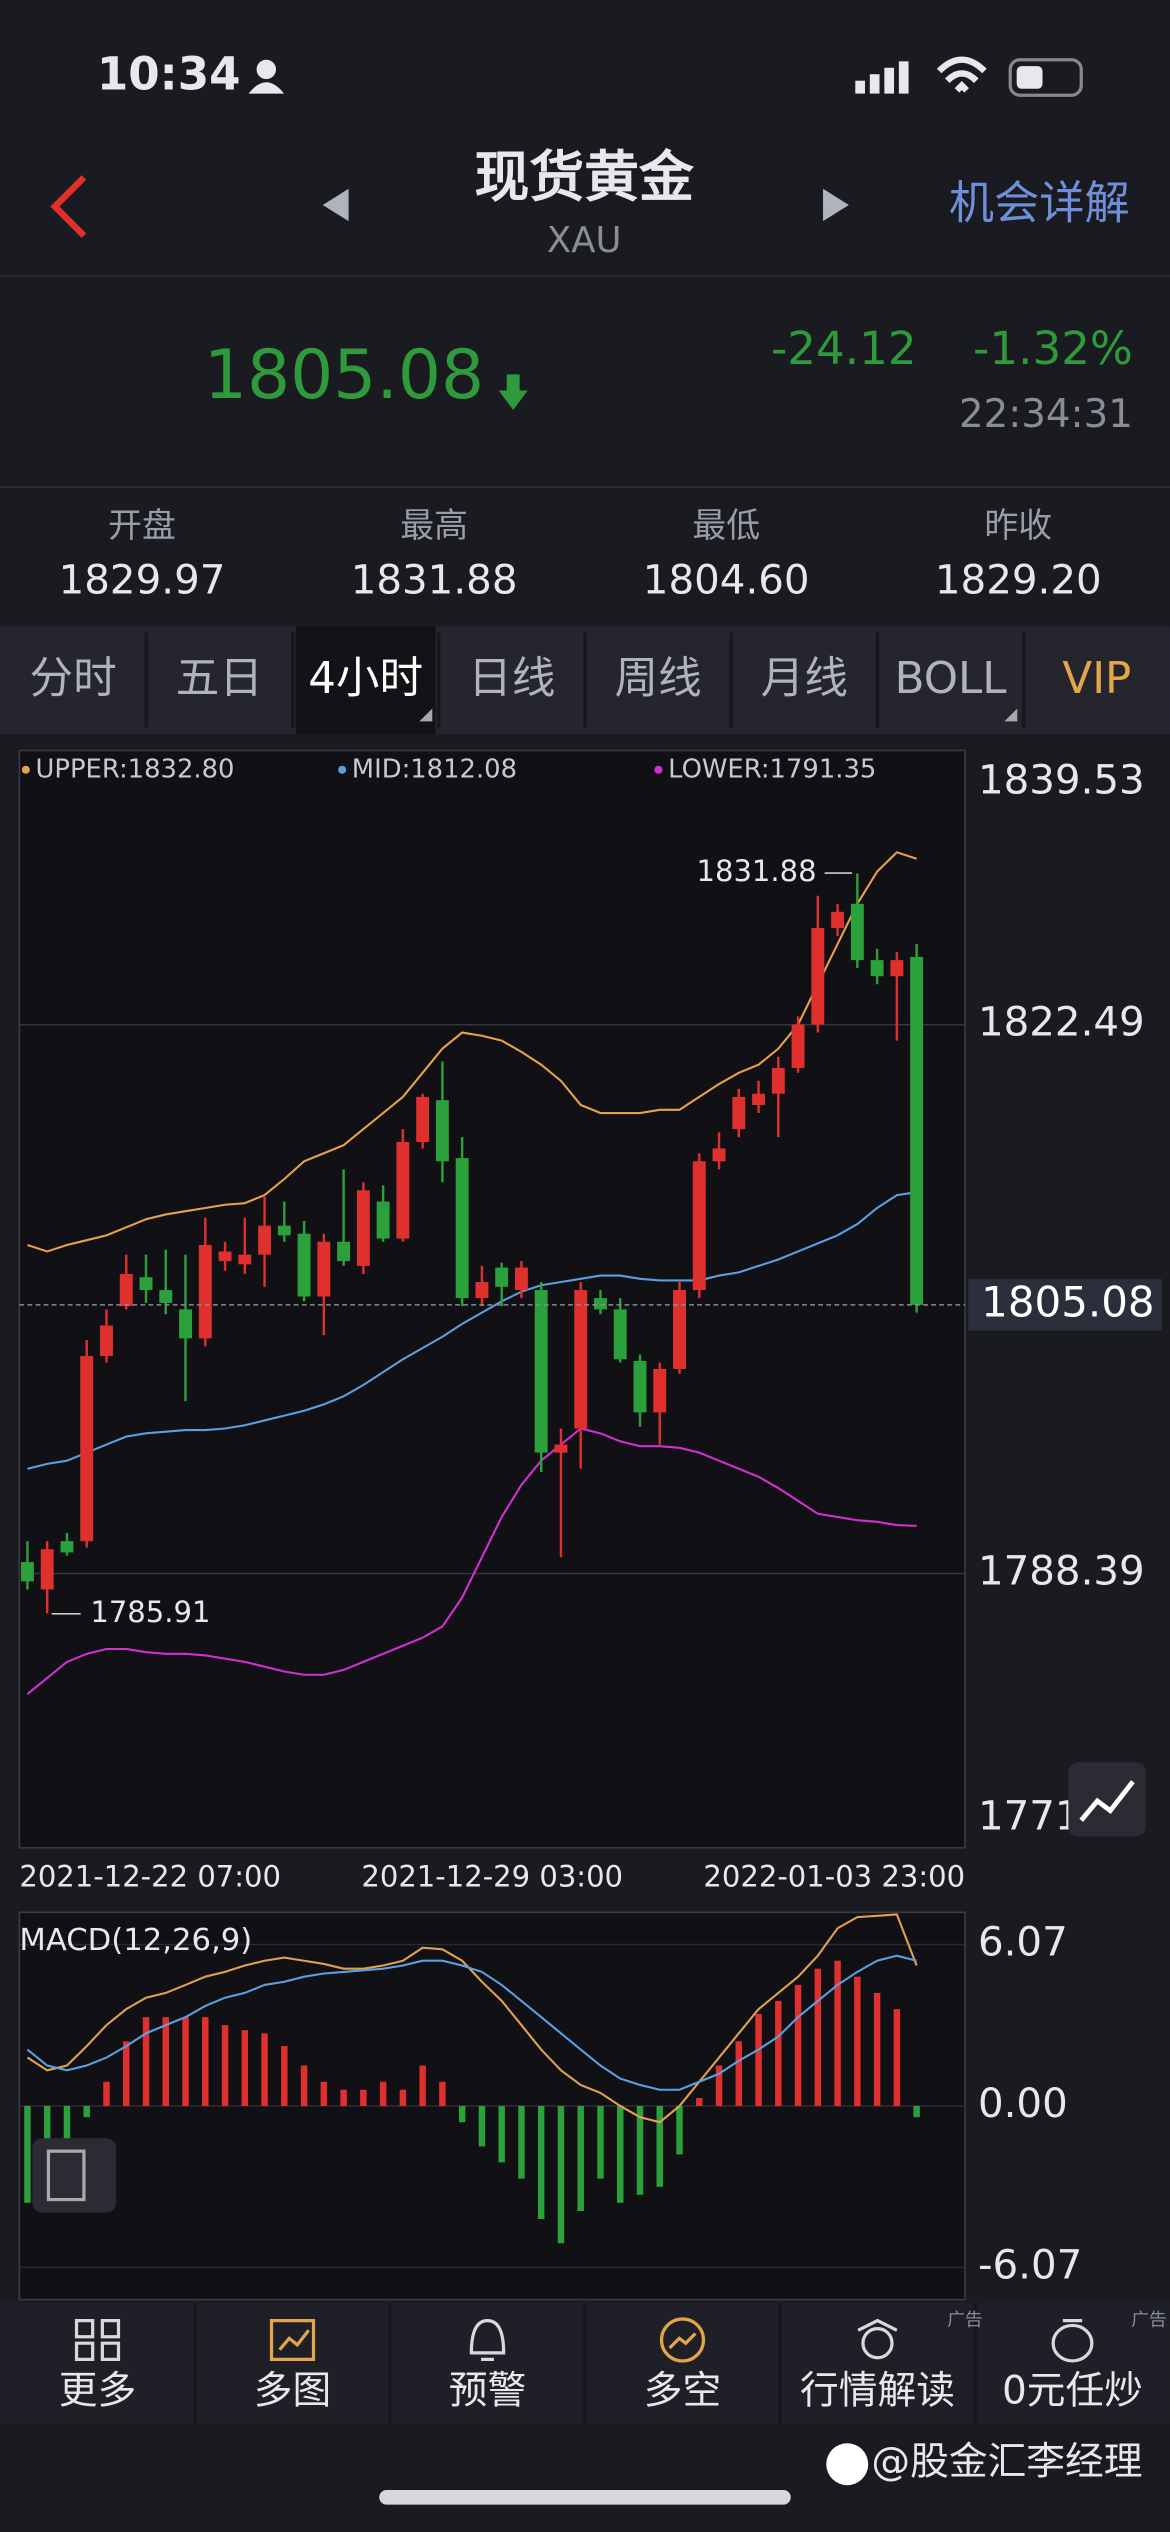 This screenshot has height=2532, width=1170. What do you see at coordinates (1039, 203) in the screenshot?
I see `detail-link: 机会详解` at bounding box center [1039, 203].